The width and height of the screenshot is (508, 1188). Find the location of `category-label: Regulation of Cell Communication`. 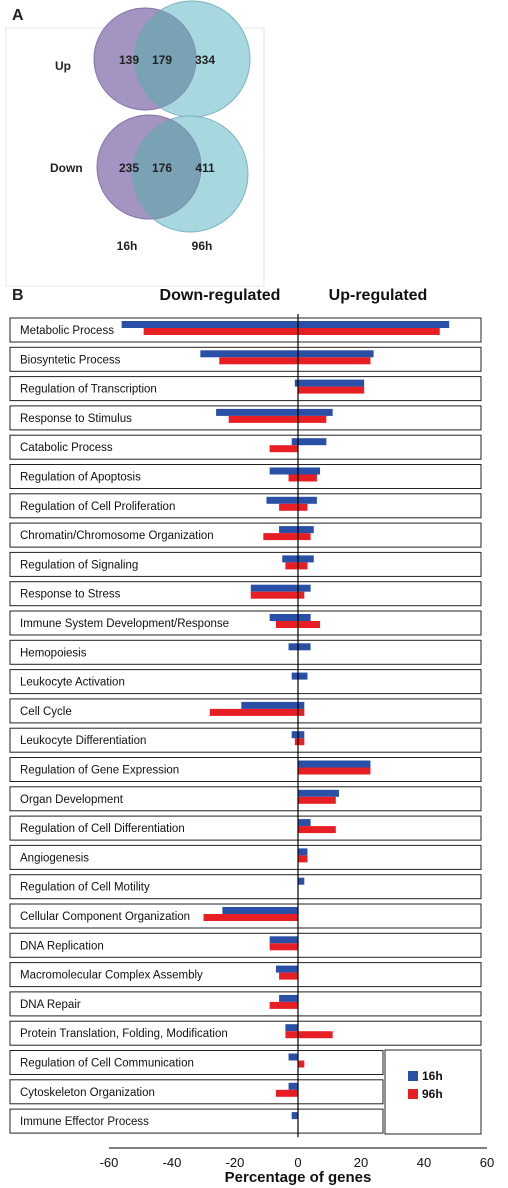

category-label: Regulation of Cell Communication is located at coordinates (107, 1064).